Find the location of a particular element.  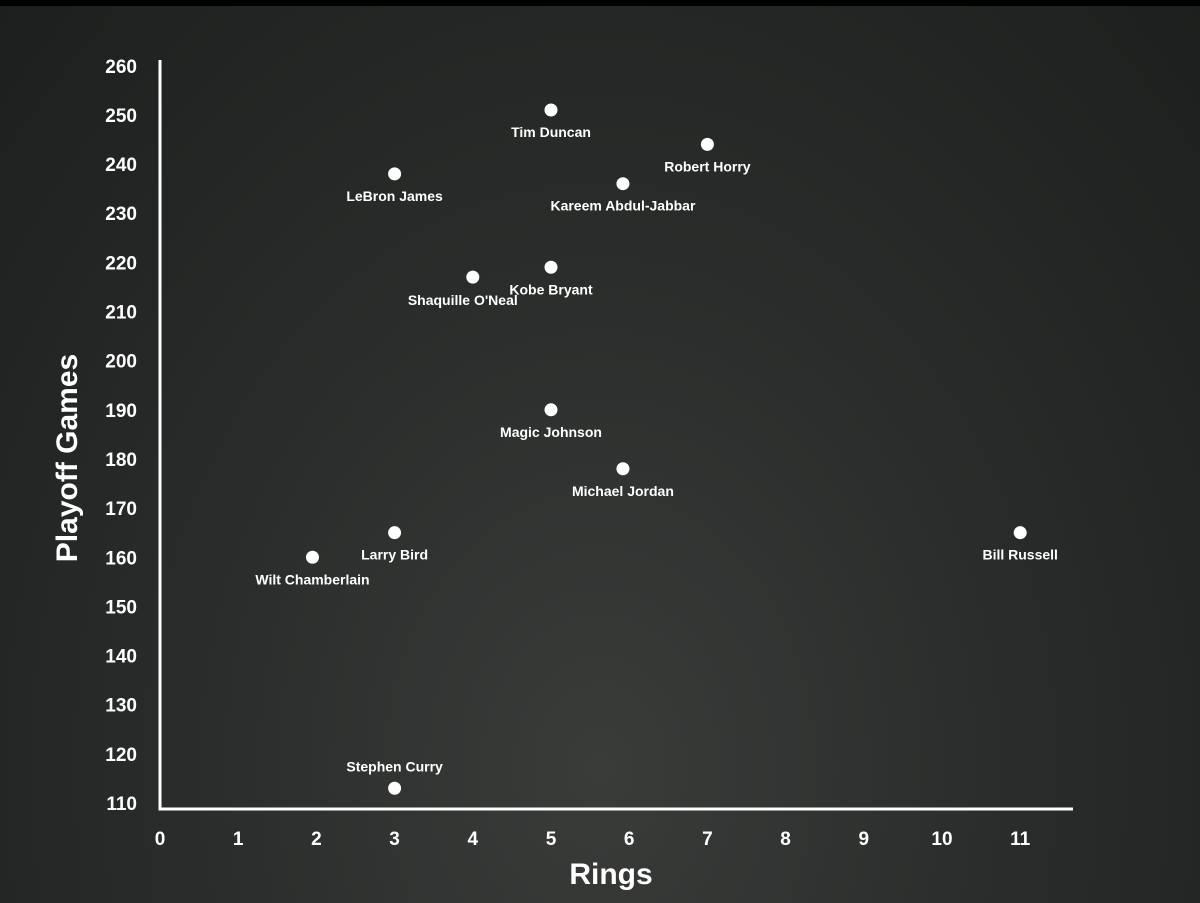

y-tick-label: 180 is located at coordinates (121, 460).